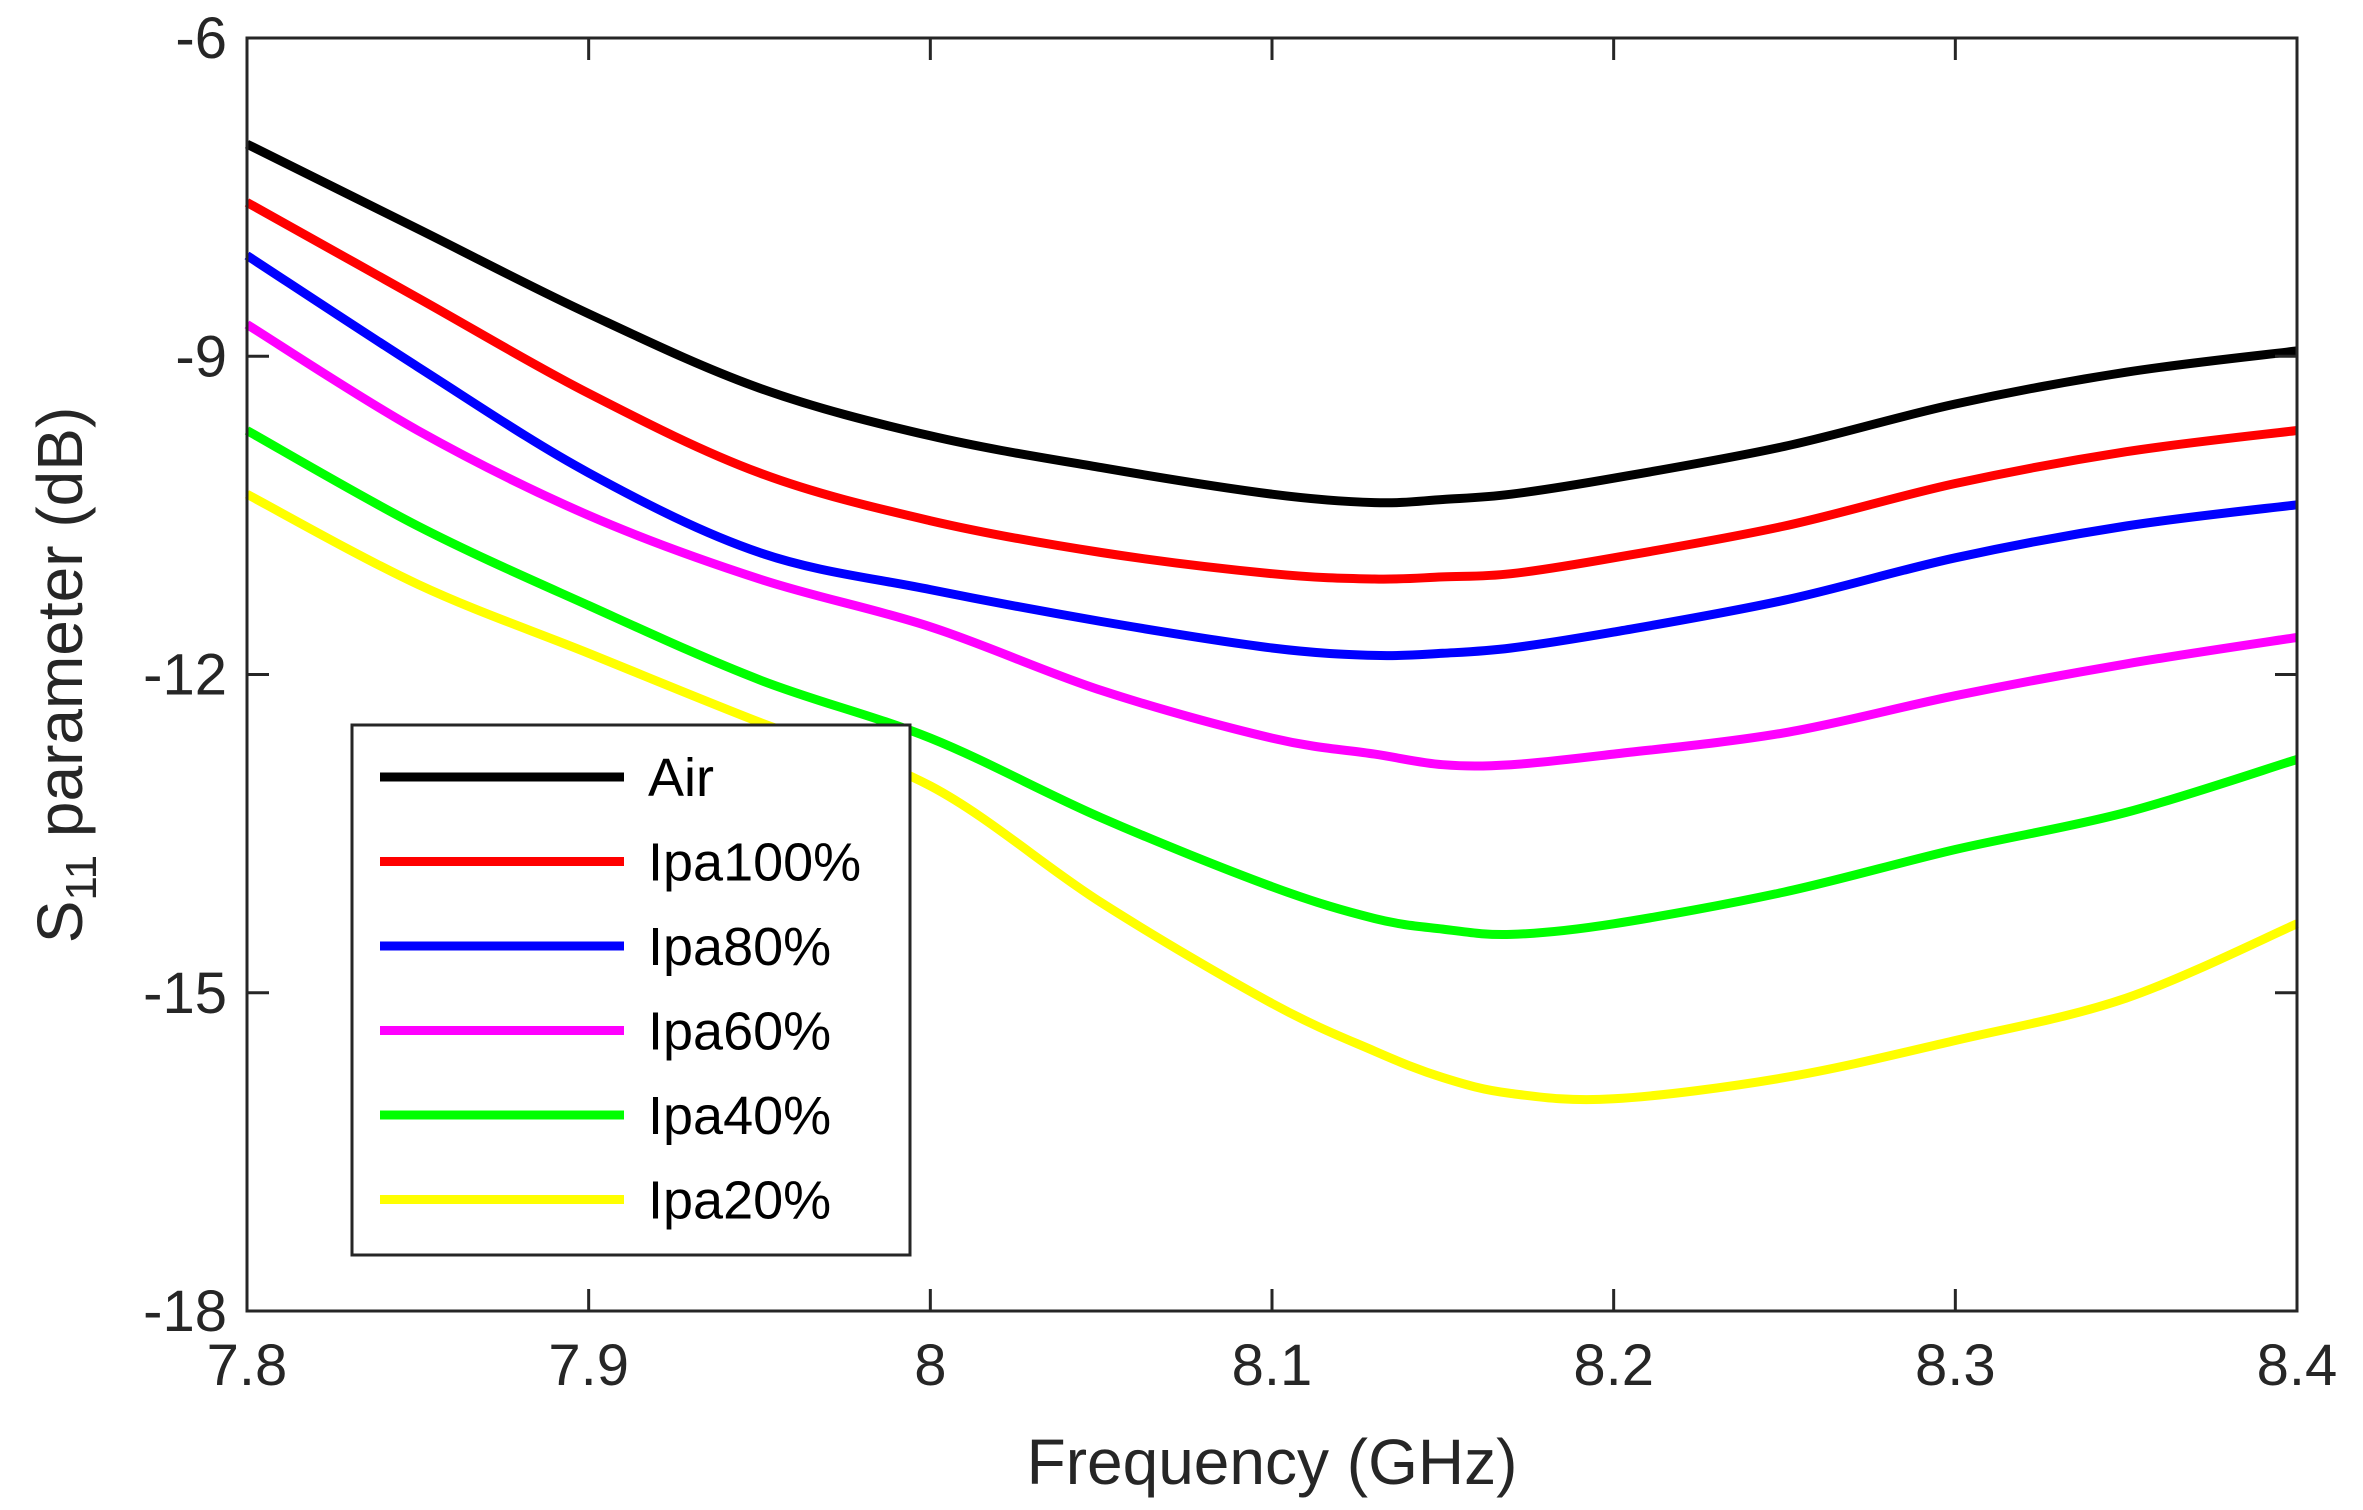 The height and width of the screenshot is (1510, 2363). Describe the element at coordinates (185, 675) in the screenshot. I see `y-tick-label: -12` at that location.